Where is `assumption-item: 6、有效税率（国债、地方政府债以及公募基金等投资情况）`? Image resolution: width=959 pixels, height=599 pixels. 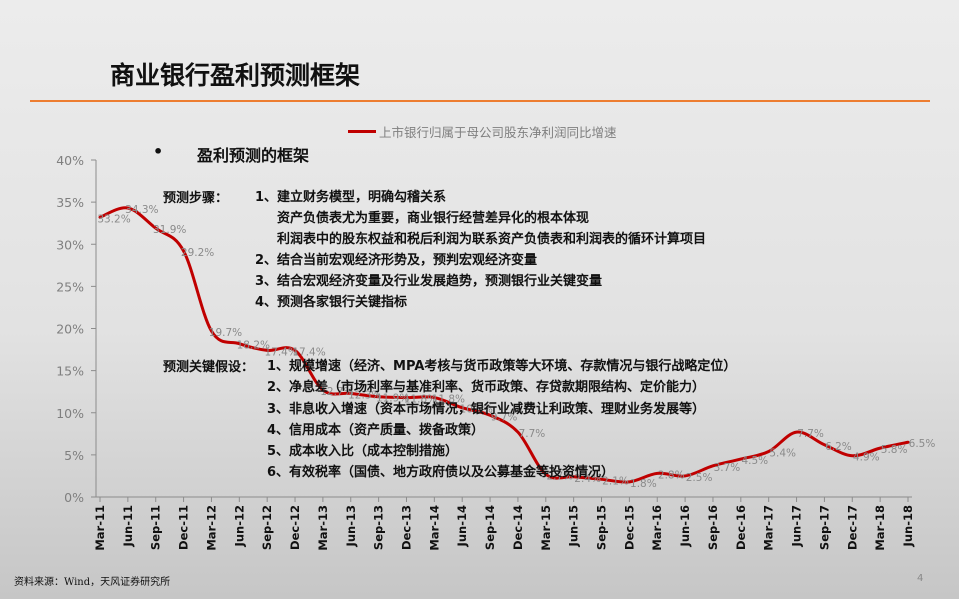
assumption-item: 6、有效税率（国债、地方政府债以及公募基金等投资情况） is located at coordinates (441, 473).